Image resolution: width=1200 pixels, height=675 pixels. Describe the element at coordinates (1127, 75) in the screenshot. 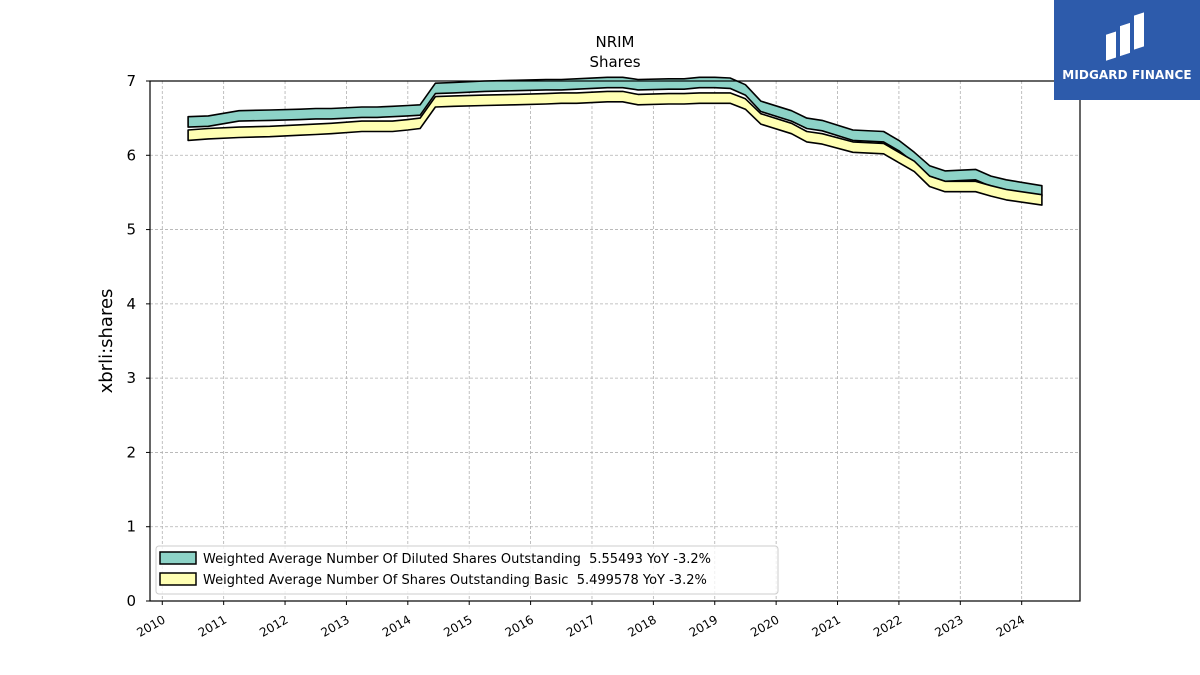

I see `logo-text: MIDGARD FINANCE` at that location.